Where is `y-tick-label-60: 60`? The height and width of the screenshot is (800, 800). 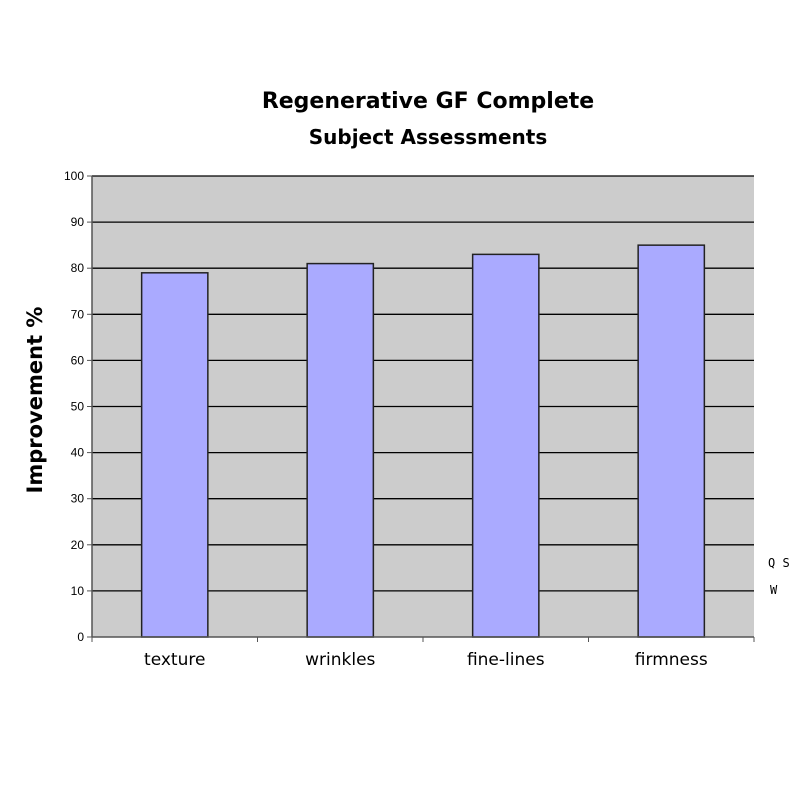 y-tick-label-60: 60 is located at coordinates (78, 360).